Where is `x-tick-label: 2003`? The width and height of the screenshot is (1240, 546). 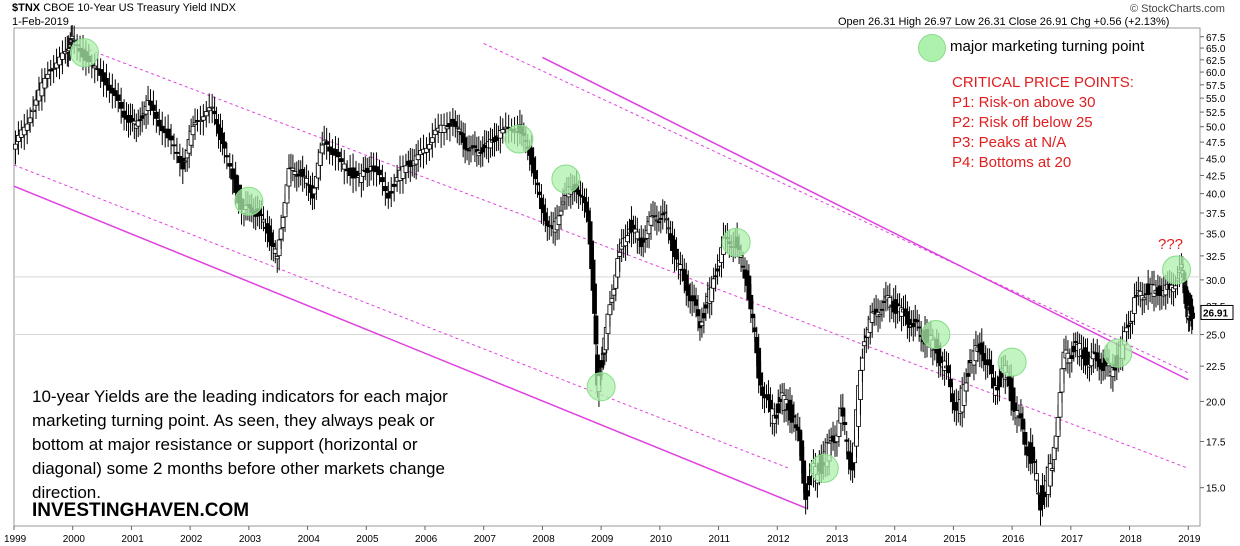
x-tick-label: 2003 is located at coordinates (250, 539).